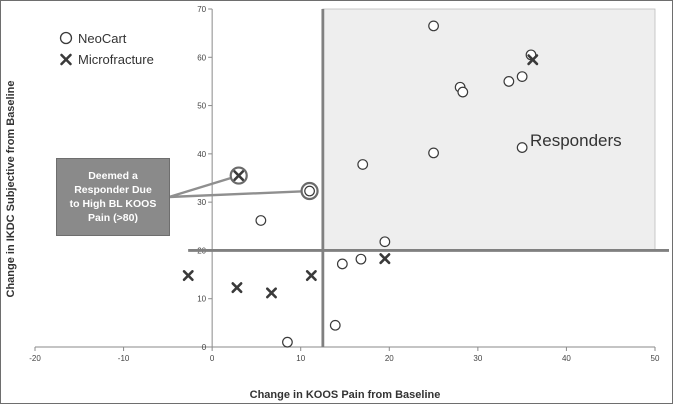  What do you see at coordinates (234, 188) in the screenshot?
I see `callout-connectors` at bounding box center [234, 188].